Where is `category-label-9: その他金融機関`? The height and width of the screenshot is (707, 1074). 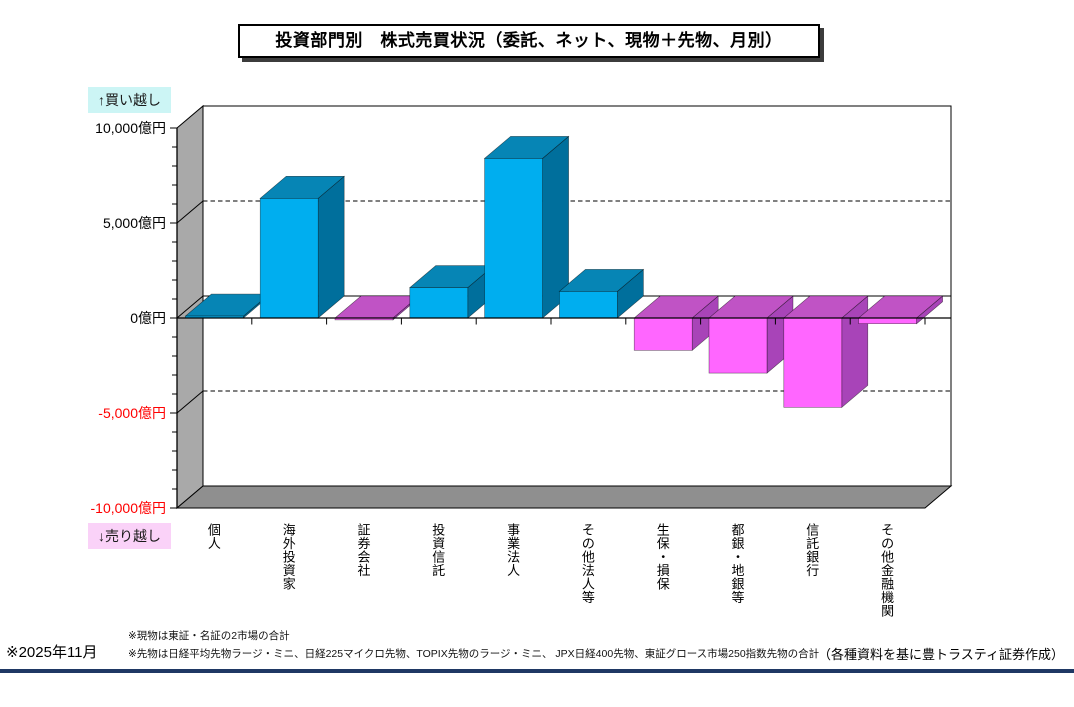 category-label-9: その他金融機関 is located at coordinates (887, 571).